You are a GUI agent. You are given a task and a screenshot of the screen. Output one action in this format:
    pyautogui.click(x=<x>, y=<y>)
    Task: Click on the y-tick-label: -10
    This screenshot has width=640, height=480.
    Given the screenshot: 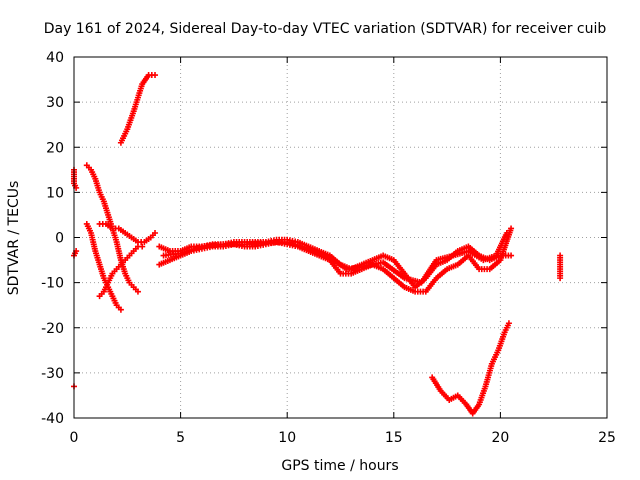 What is the action you would take?
    pyautogui.click(x=52, y=284)
    